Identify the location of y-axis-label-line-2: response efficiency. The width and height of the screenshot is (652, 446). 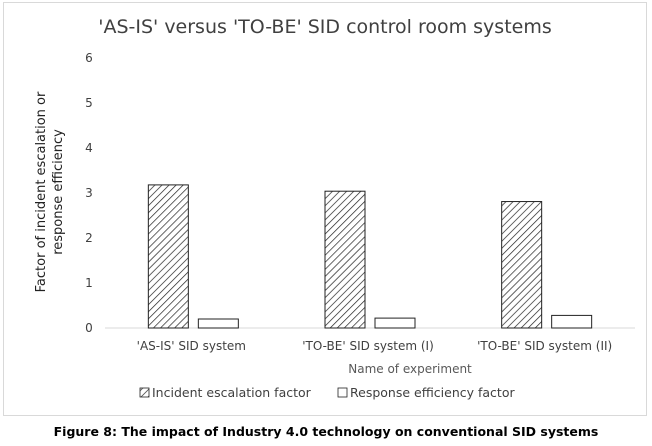
(58, 192).